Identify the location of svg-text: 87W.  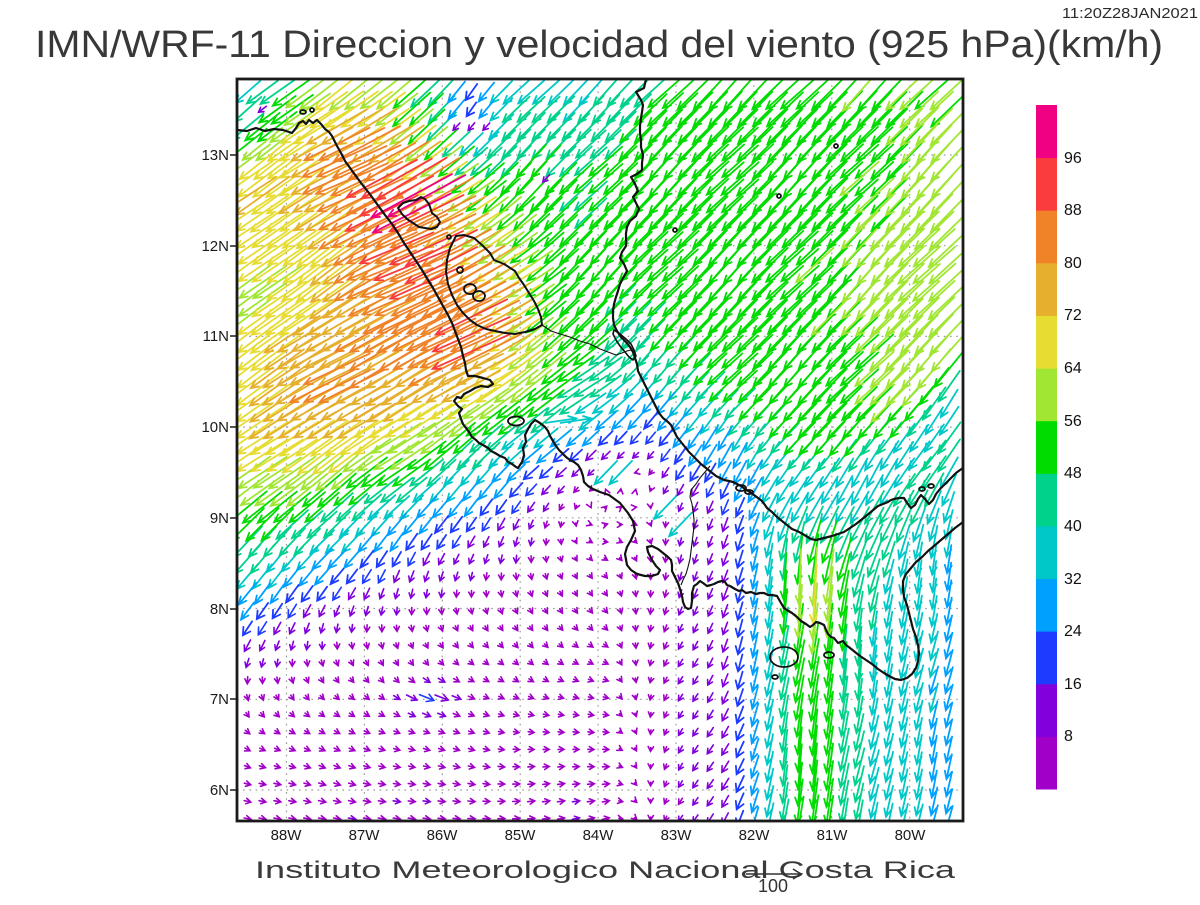
(365, 835).